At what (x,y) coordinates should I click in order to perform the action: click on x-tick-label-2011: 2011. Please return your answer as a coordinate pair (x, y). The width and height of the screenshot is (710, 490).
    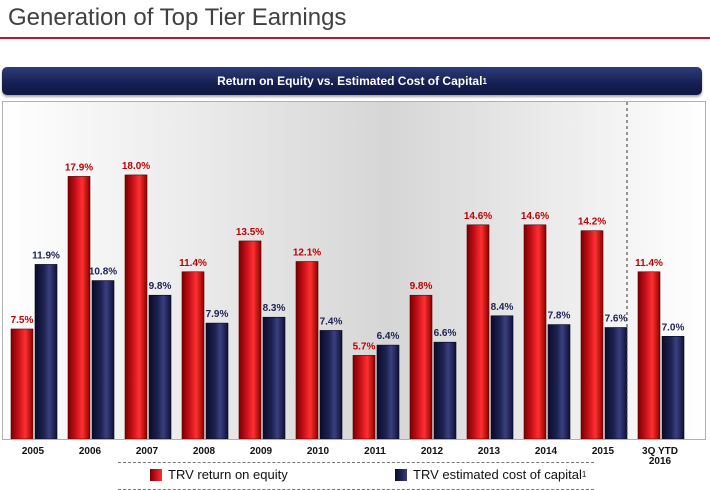
    Looking at the image, I should click on (375, 451).